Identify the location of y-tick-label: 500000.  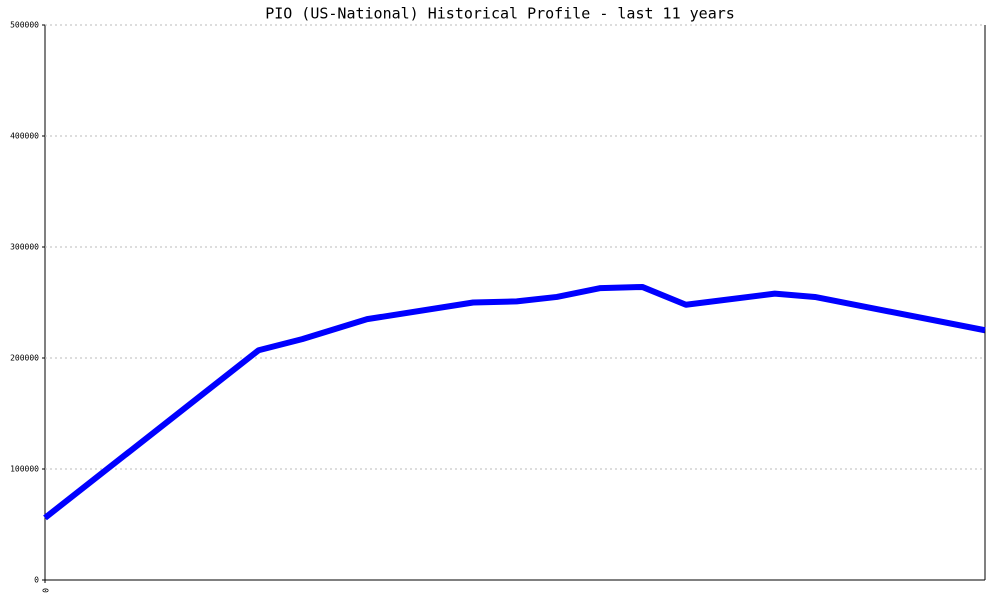
(24, 25).